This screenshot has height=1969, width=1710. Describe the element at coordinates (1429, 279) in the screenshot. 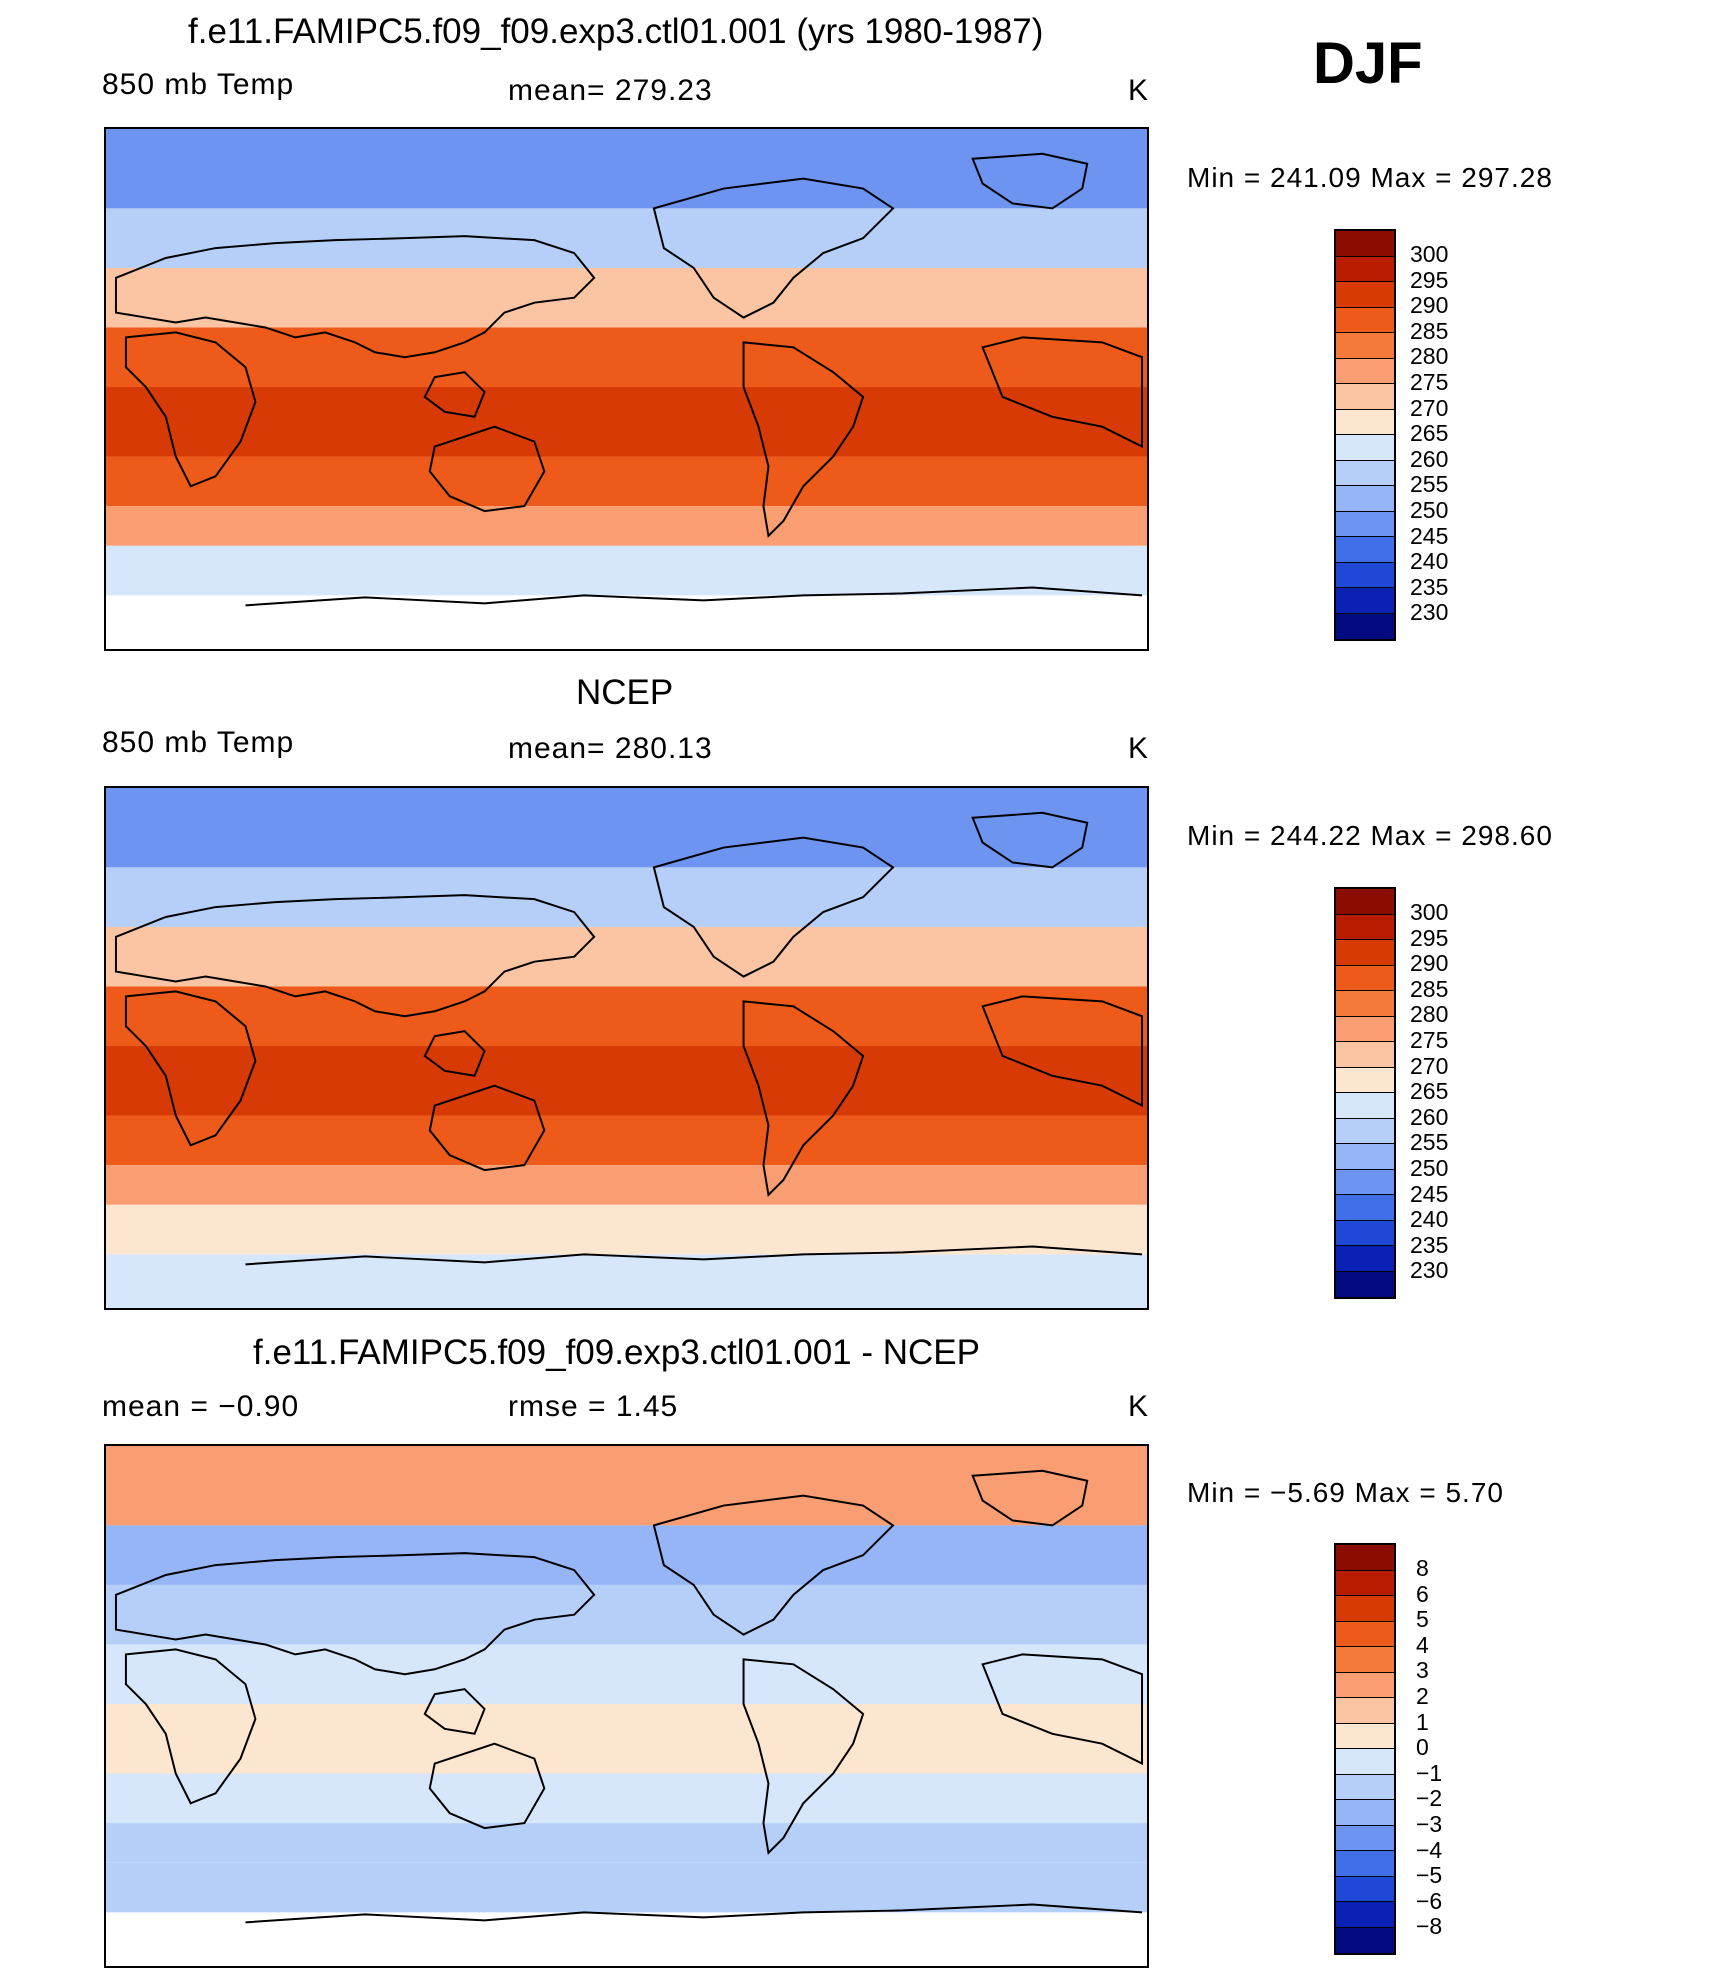

I see `colorbar-tick: 295` at that location.